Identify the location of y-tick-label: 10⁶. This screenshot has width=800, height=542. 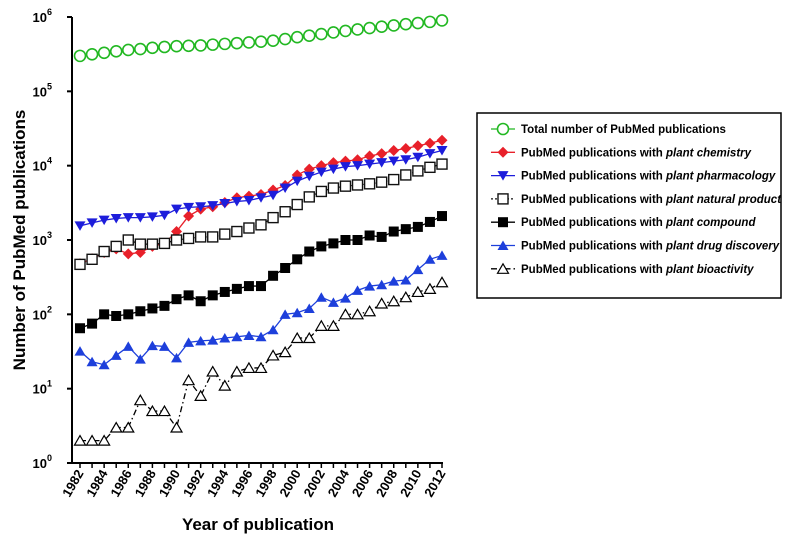
(42, 16).